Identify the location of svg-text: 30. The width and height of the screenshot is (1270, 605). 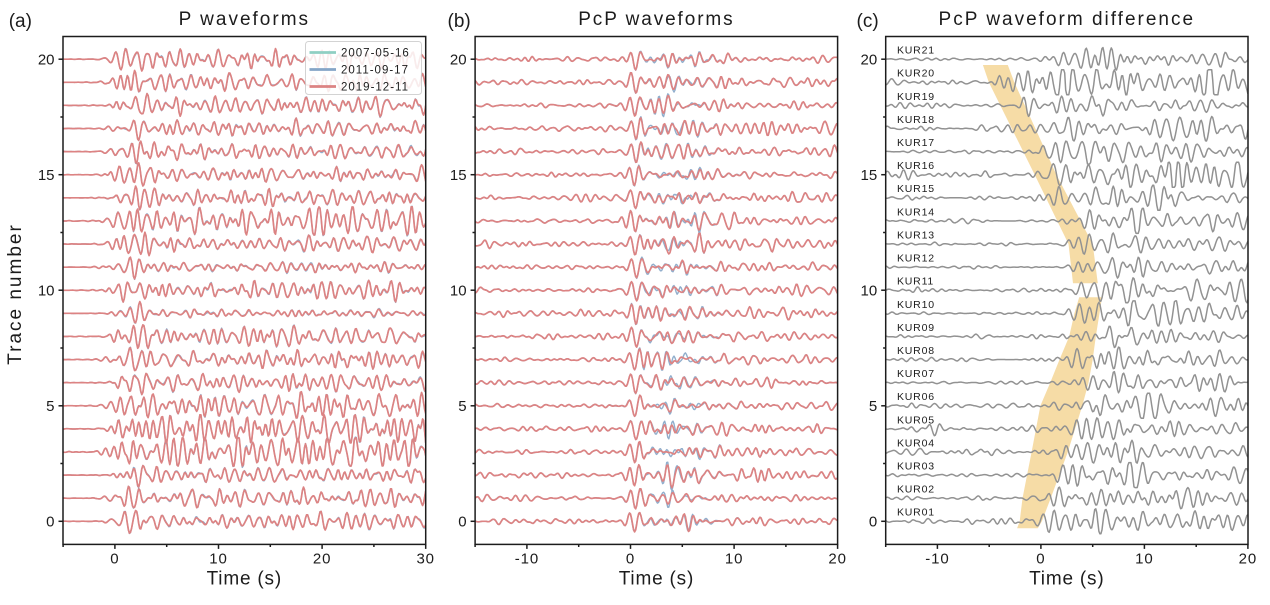
(425, 559).